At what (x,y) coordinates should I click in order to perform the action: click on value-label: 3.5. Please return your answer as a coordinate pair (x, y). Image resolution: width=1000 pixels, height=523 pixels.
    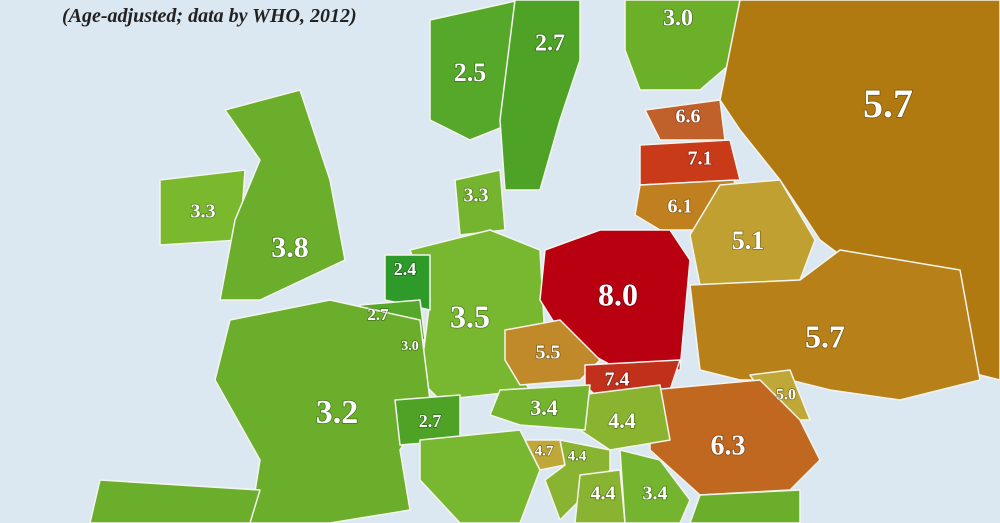
    Looking at the image, I should click on (470, 316).